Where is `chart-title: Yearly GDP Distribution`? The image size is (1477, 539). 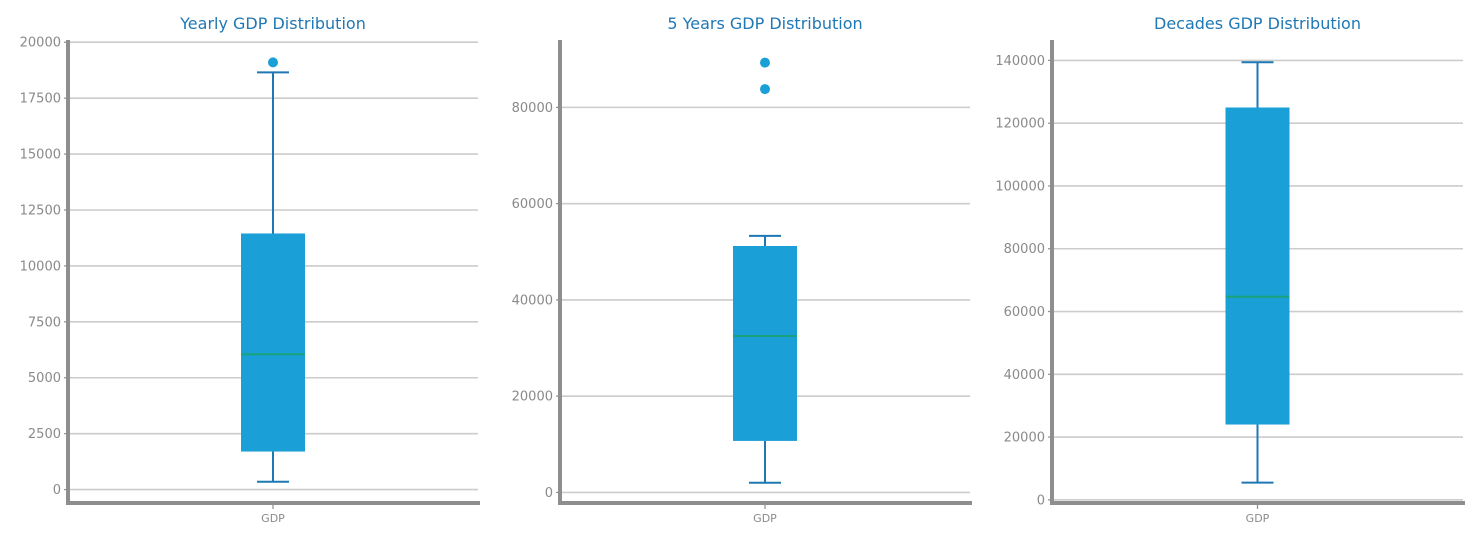 chart-title: Yearly GDP Distribution is located at coordinates (272, 23).